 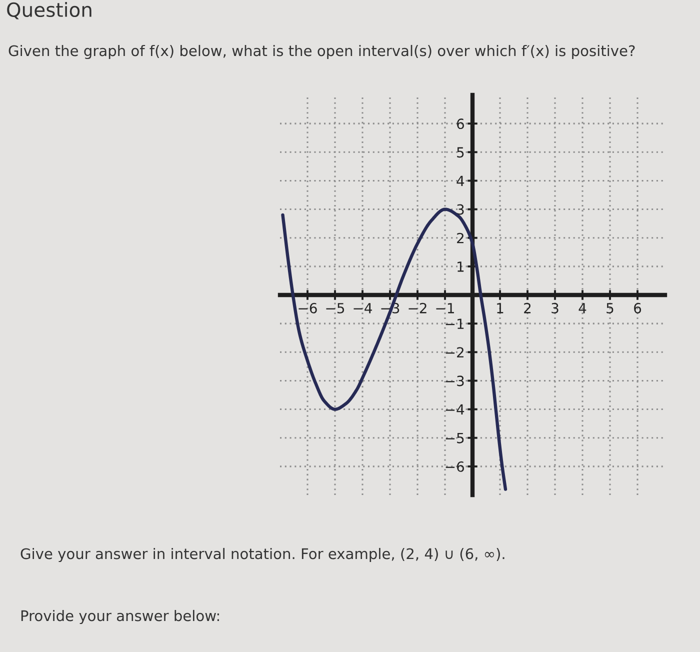 What do you see at coordinates (417, 308) in the screenshot?
I see `x-tick-label: −2` at bounding box center [417, 308].